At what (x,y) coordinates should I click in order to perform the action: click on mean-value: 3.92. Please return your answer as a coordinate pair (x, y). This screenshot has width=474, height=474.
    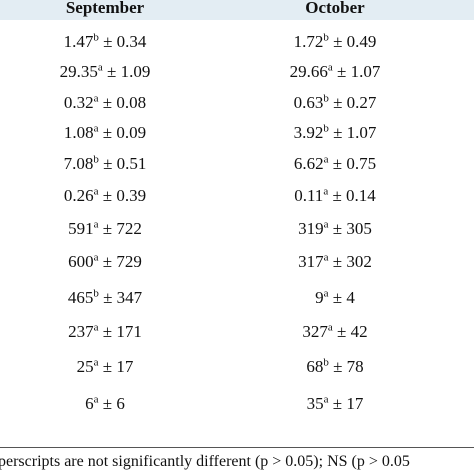
    Looking at the image, I should click on (308, 132).